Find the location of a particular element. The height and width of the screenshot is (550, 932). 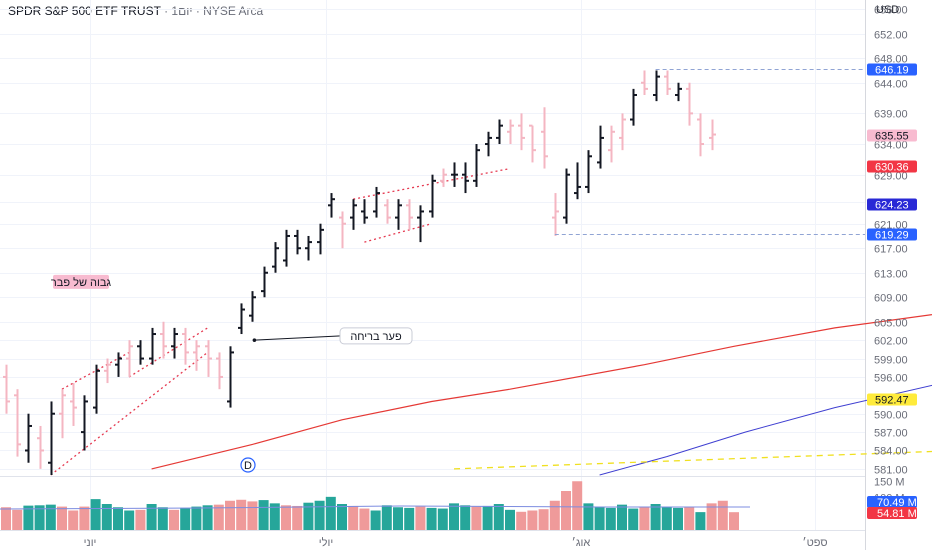

volume-ma-line is located at coordinates (375, 507).